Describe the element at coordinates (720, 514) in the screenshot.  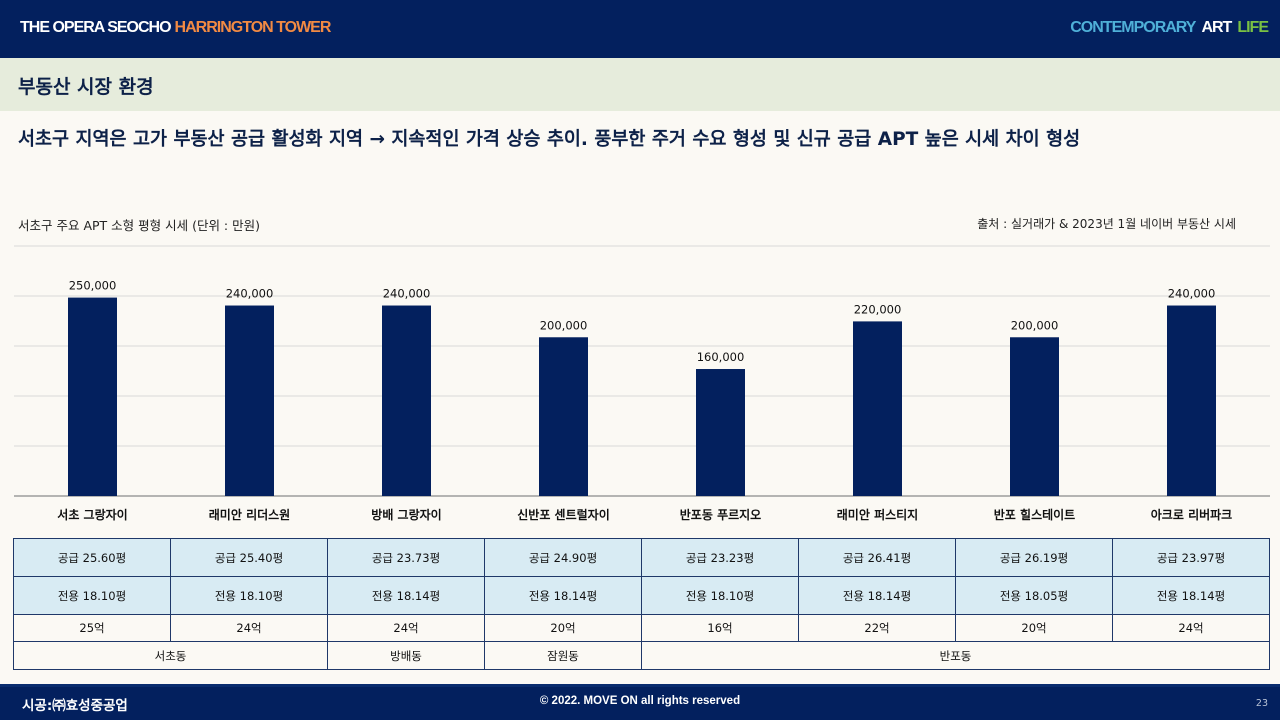
I see `category-label: 반포동 푸르지오` at that location.